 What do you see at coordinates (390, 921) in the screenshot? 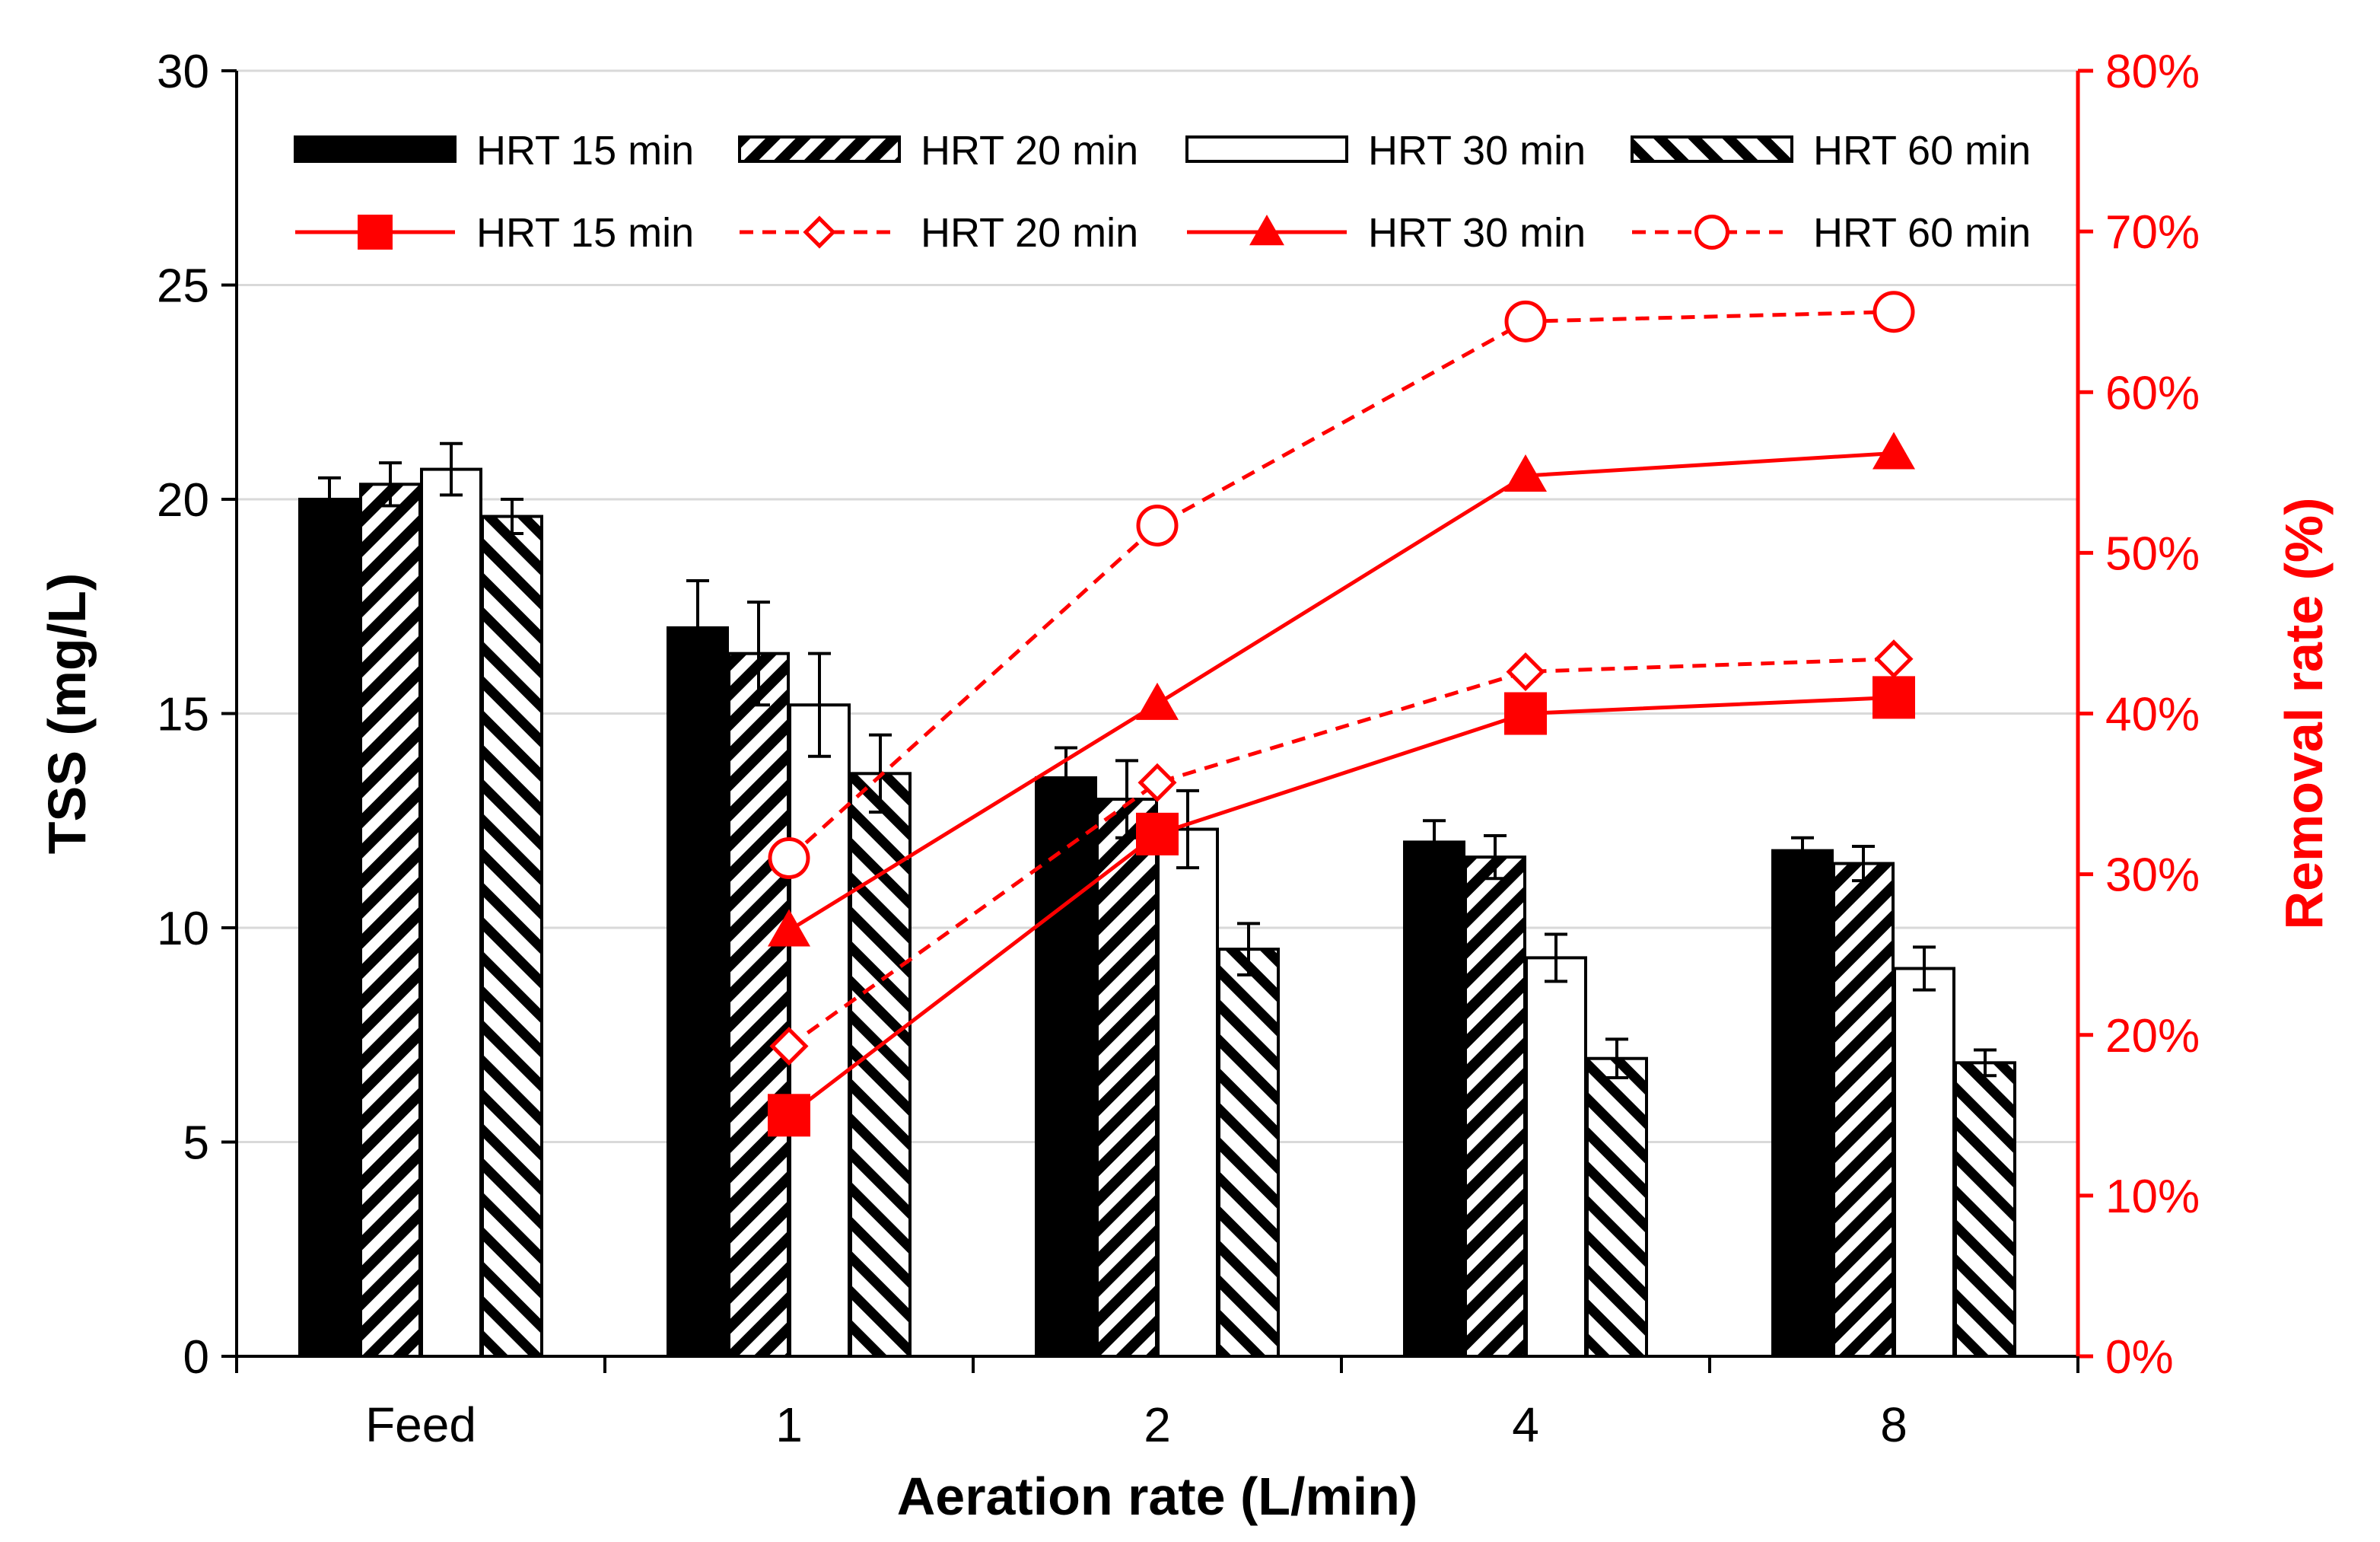
I see `bar-1-Feed` at bounding box center [390, 921].